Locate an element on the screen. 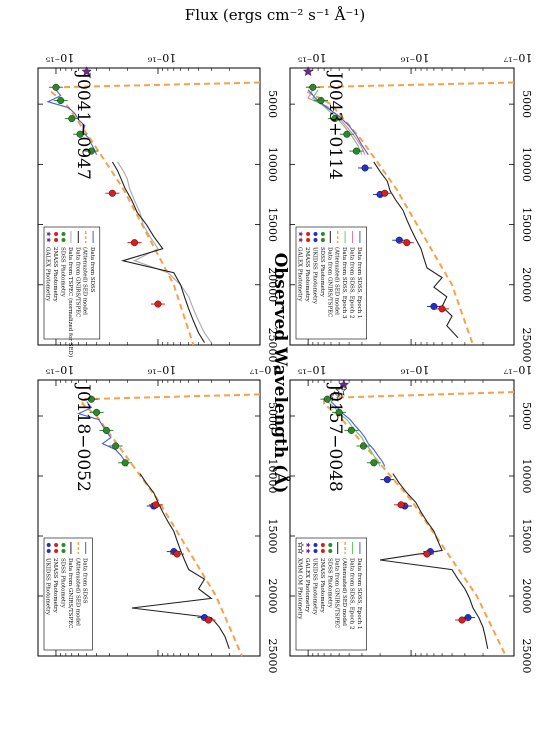  legend-label: Data from SDSS, Epoch 2 is located at coordinates (352, 283).